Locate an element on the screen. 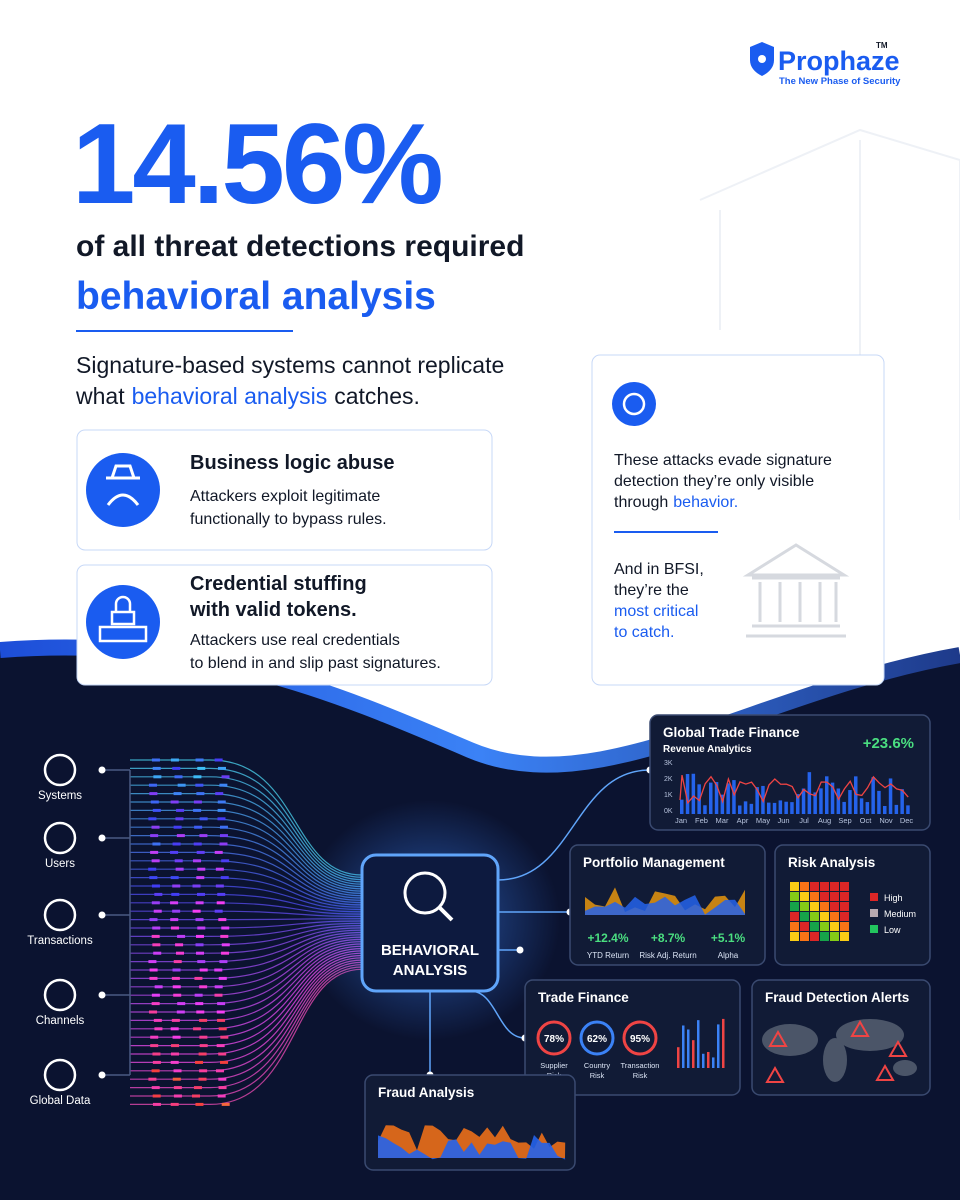 This screenshot has width=960, height=1200. source-dot is located at coordinates (102, 1075).